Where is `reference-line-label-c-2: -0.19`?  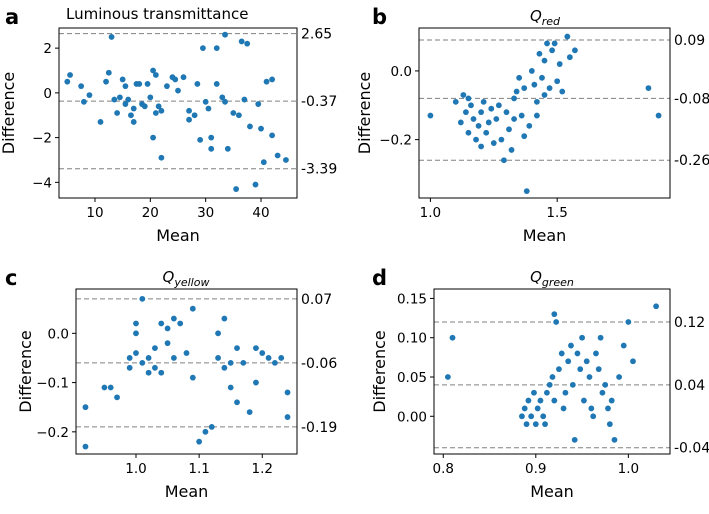 reference-line-label-c-2: -0.19 is located at coordinates (319, 428).